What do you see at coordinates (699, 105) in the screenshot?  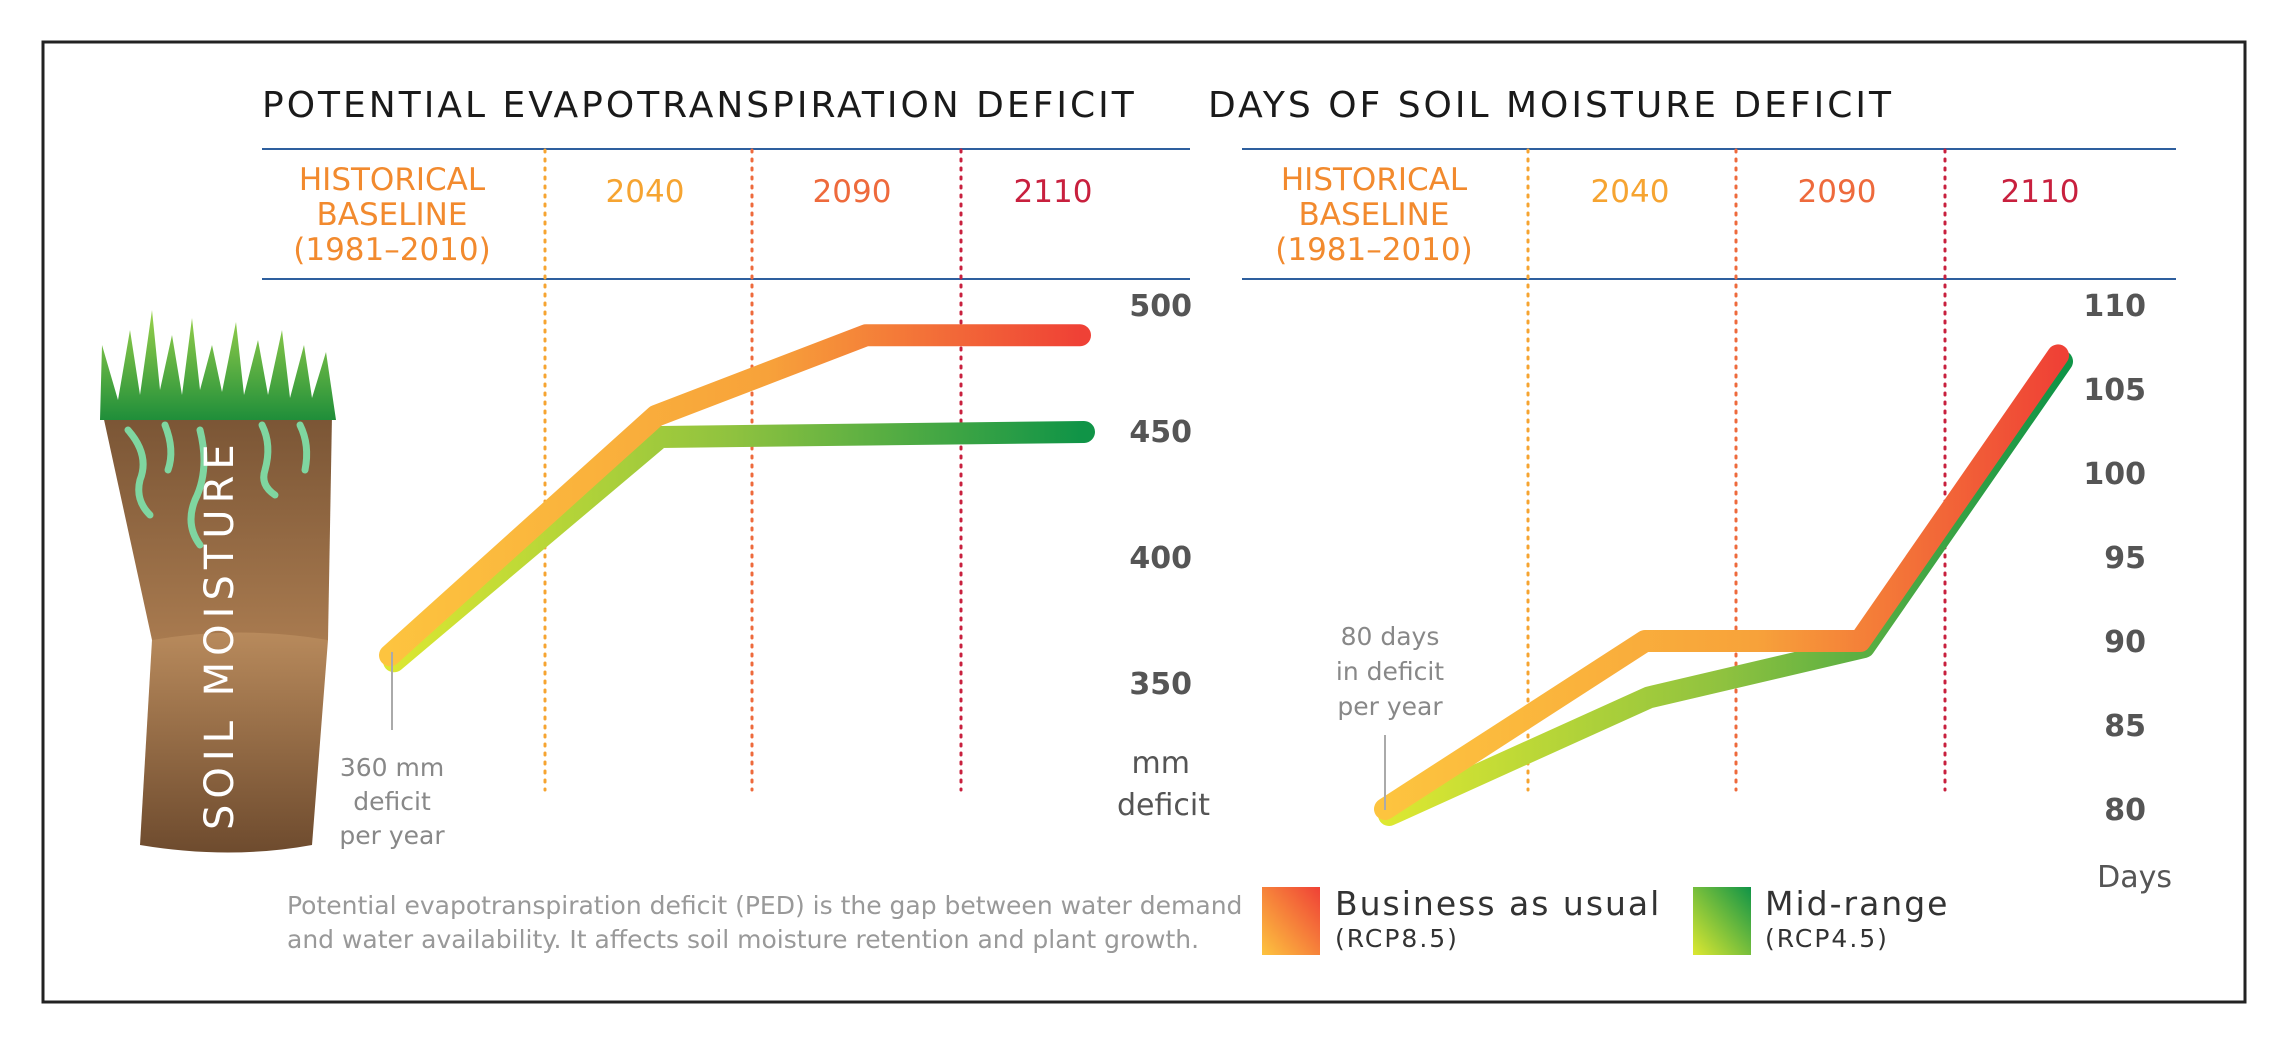 I see `chart-title: POTENTIAL EVAPOTRANSPIRATION DEFICIT` at bounding box center [699, 105].